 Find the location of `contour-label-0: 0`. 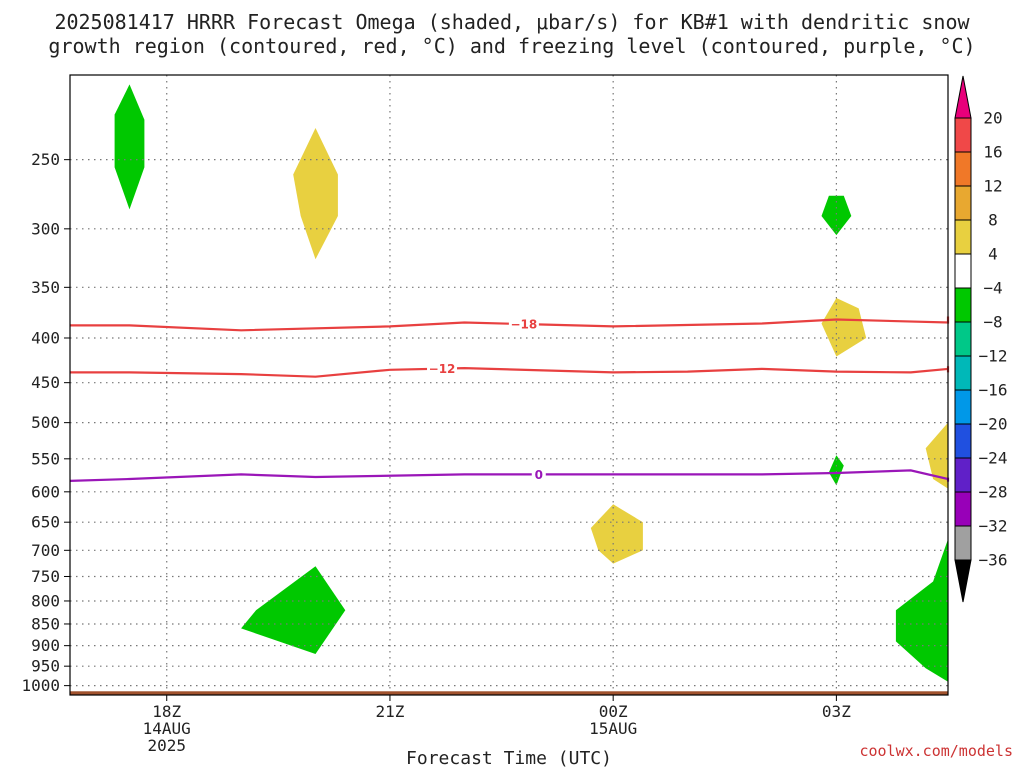

contour-label-0: 0 is located at coordinates (539, 475).